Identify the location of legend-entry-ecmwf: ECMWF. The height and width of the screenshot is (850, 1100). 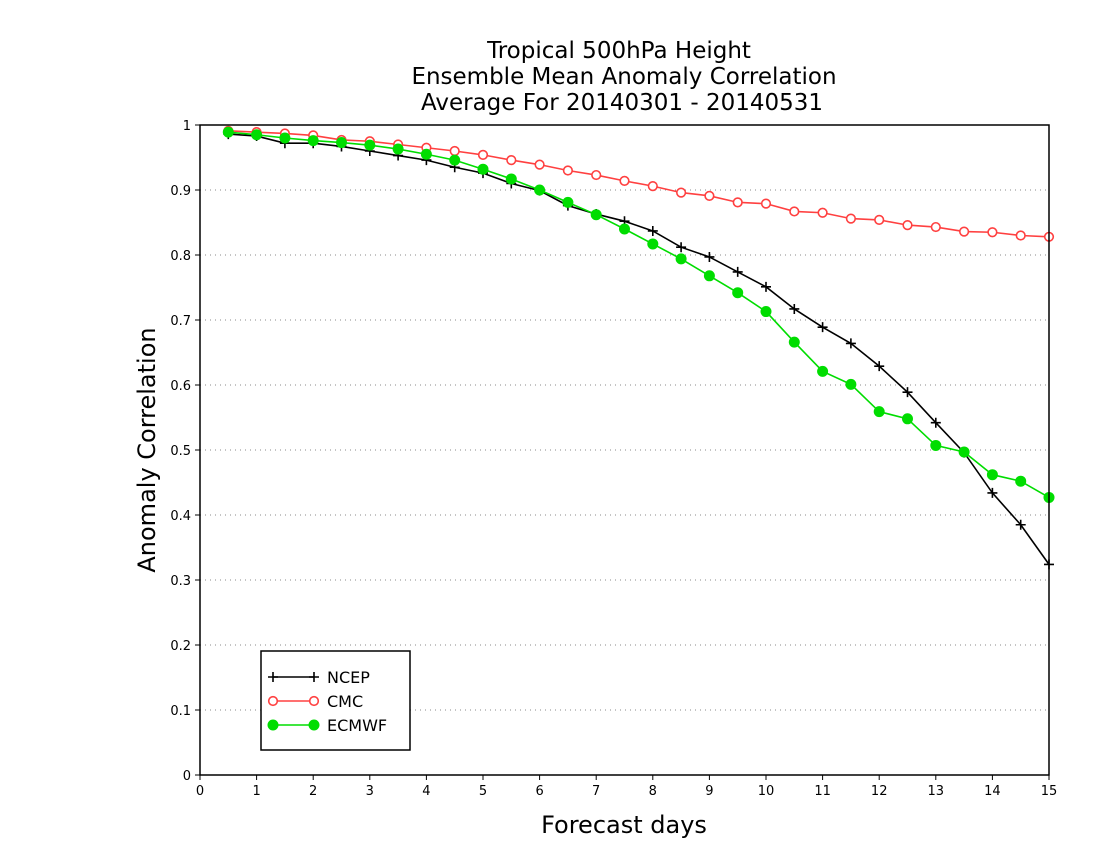
(327, 725).